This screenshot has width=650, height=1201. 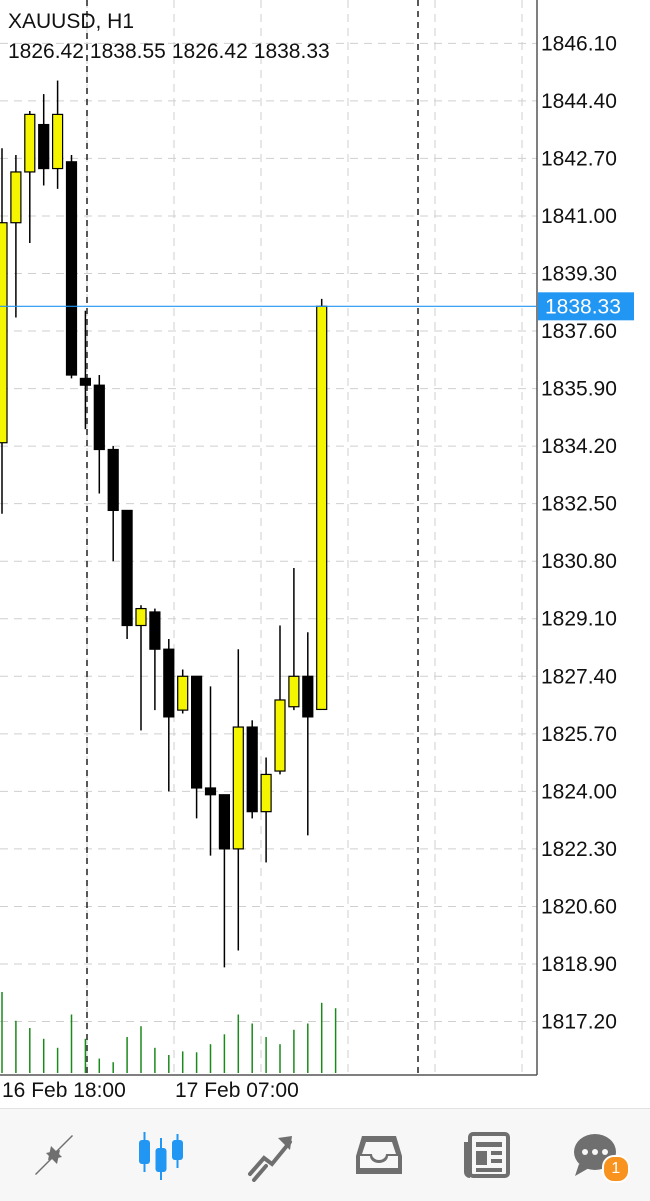 What do you see at coordinates (579, 389) in the screenshot?
I see `price-tick-label: 1835.90` at bounding box center [579, 389].